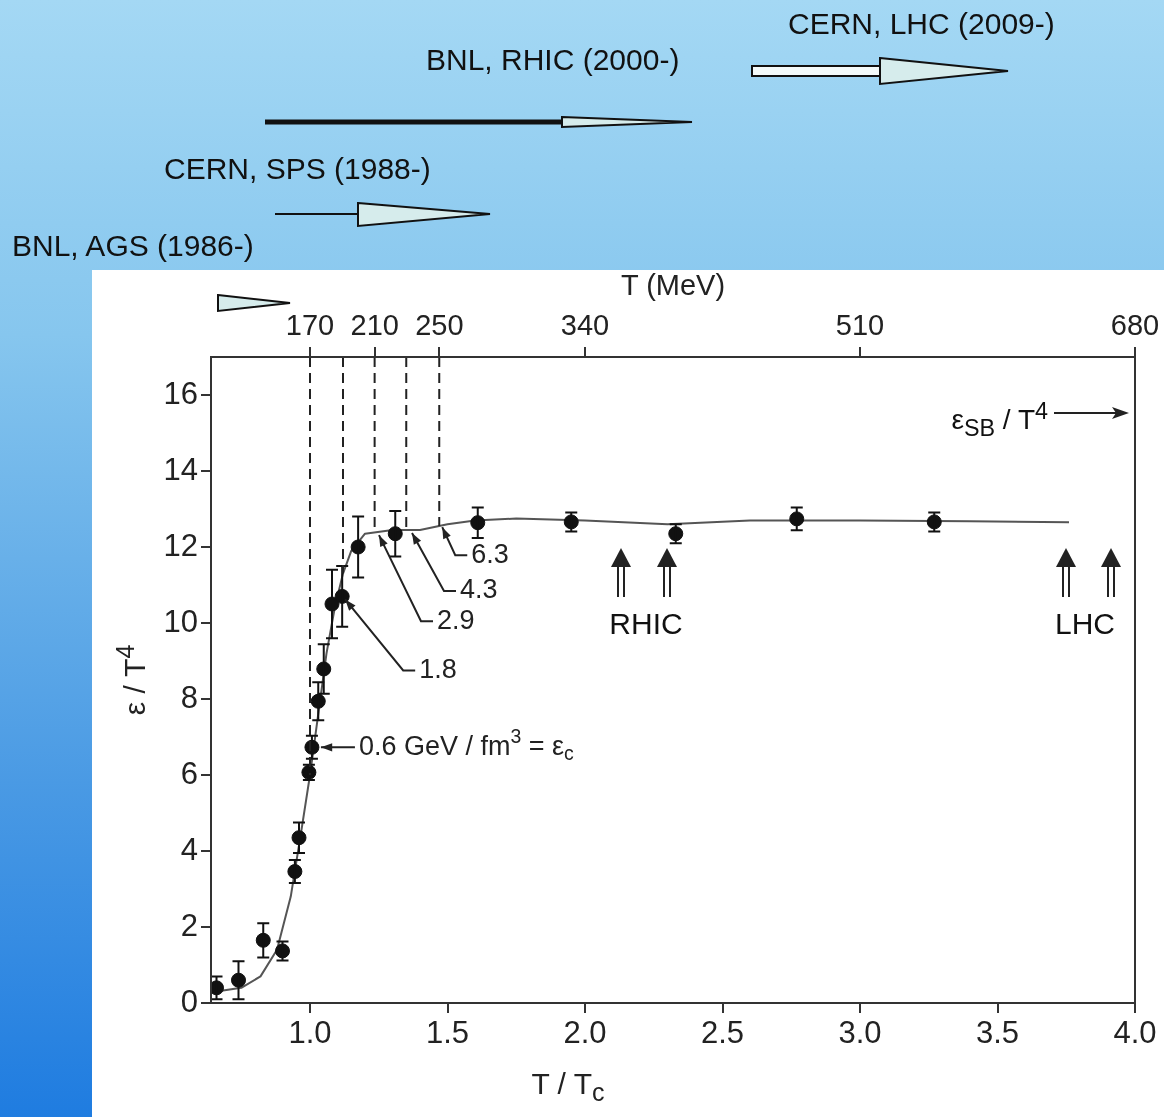  What do you see at coordinates (180, 621) in the screenshot?
I see `y-tick-label: 10` at bounding box center [180, 621].